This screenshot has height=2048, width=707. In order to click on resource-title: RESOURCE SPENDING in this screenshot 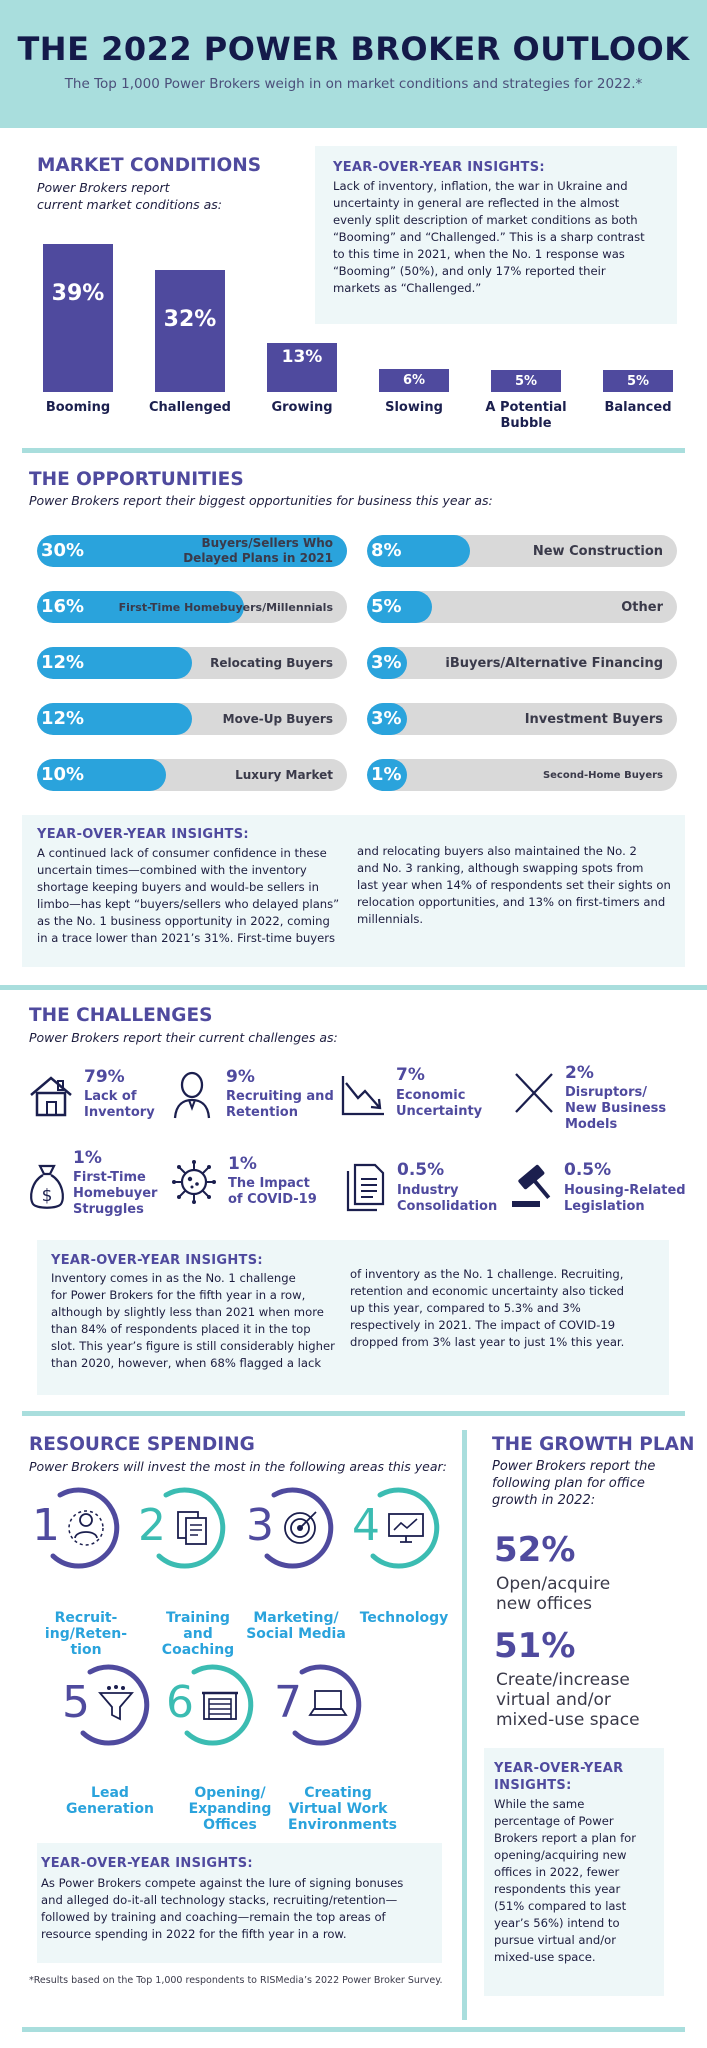, I will do `click(142, 1444)`.